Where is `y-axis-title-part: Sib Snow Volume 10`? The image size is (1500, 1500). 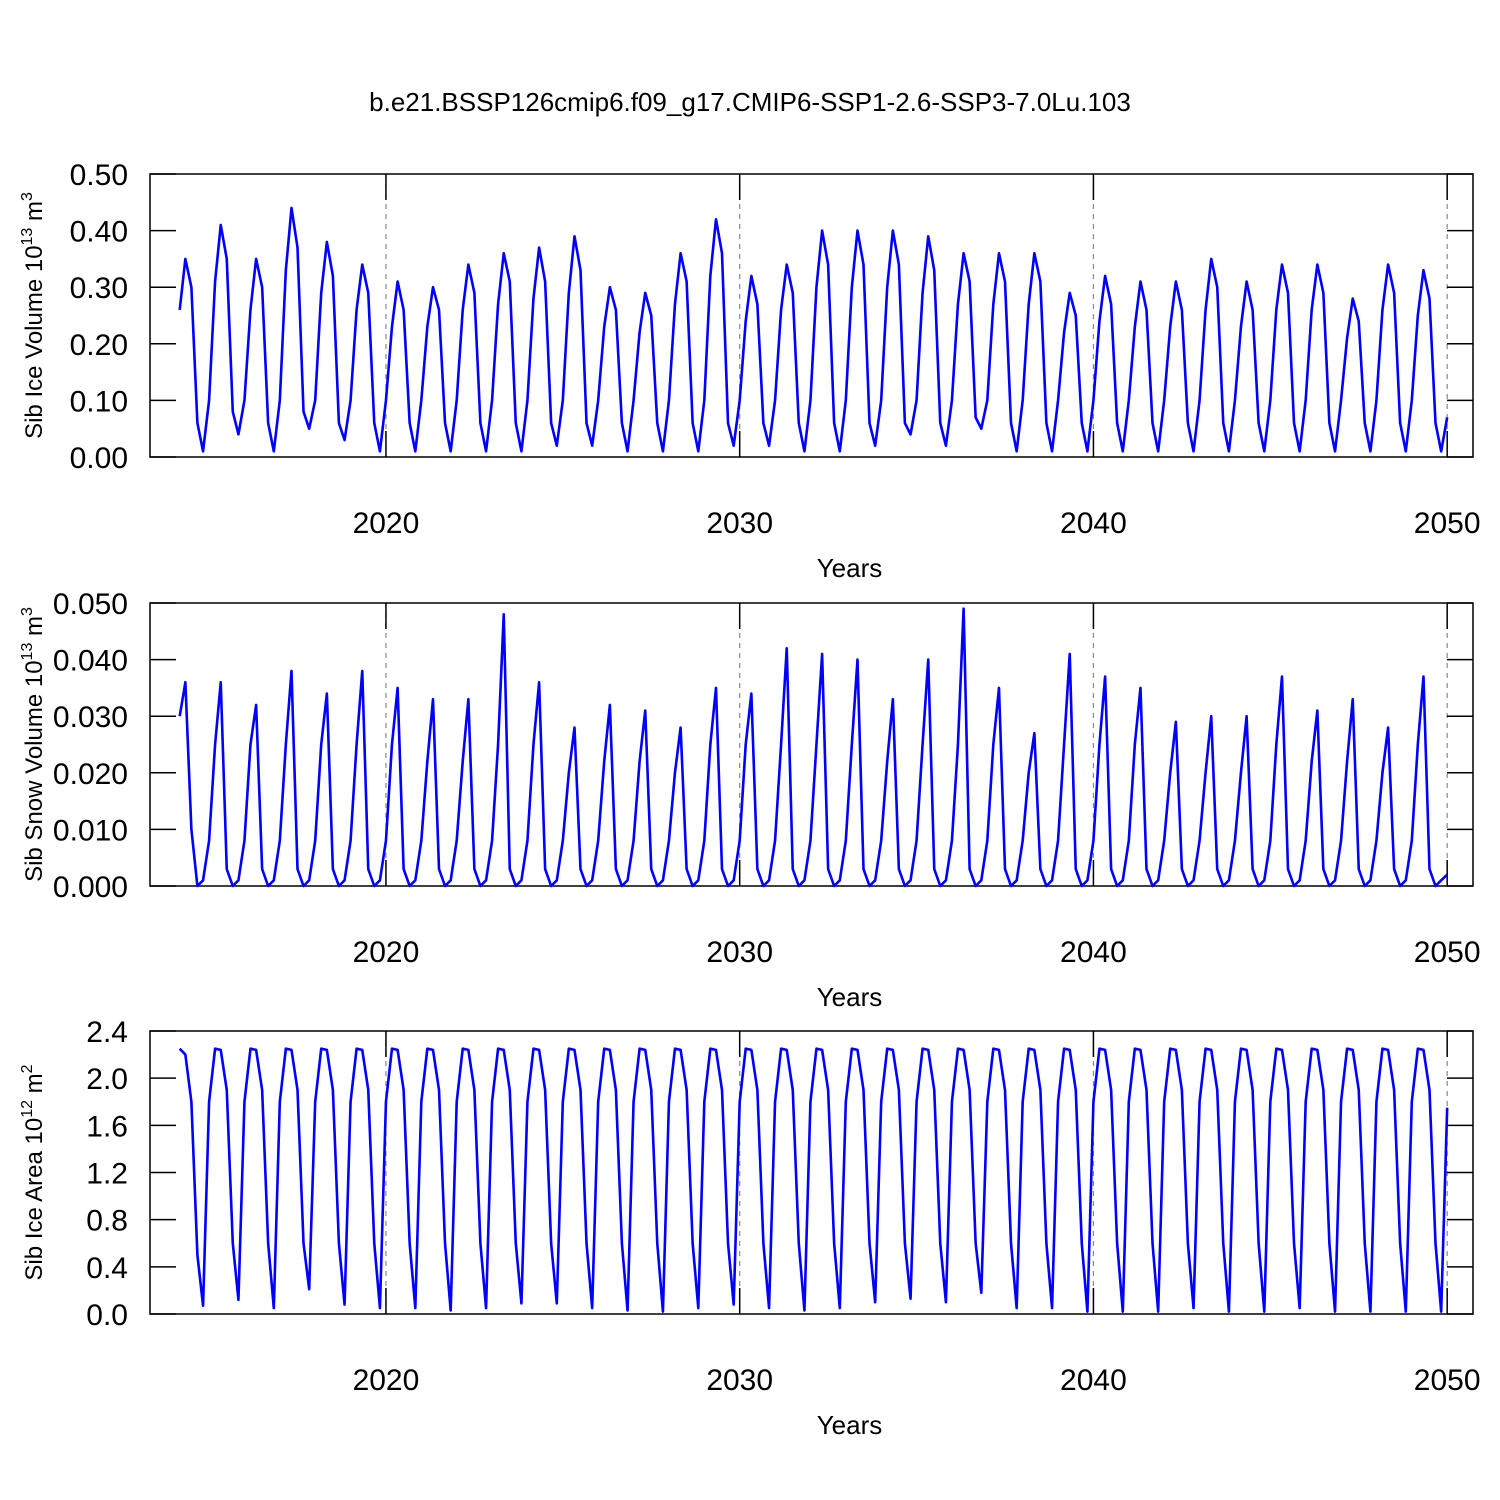
y-axis-title-part: Sib Snow Volume 10 is located at coordinates (34, 770).